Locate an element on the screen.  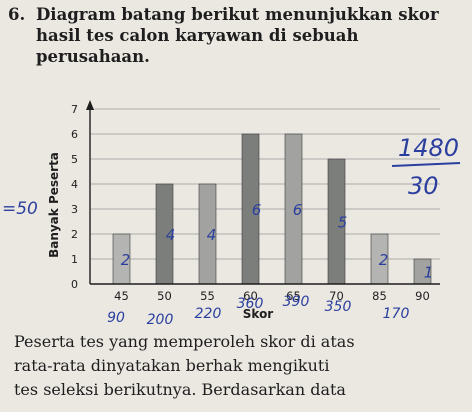
x-tick-label: 90 is located at coordinates (422, 296).